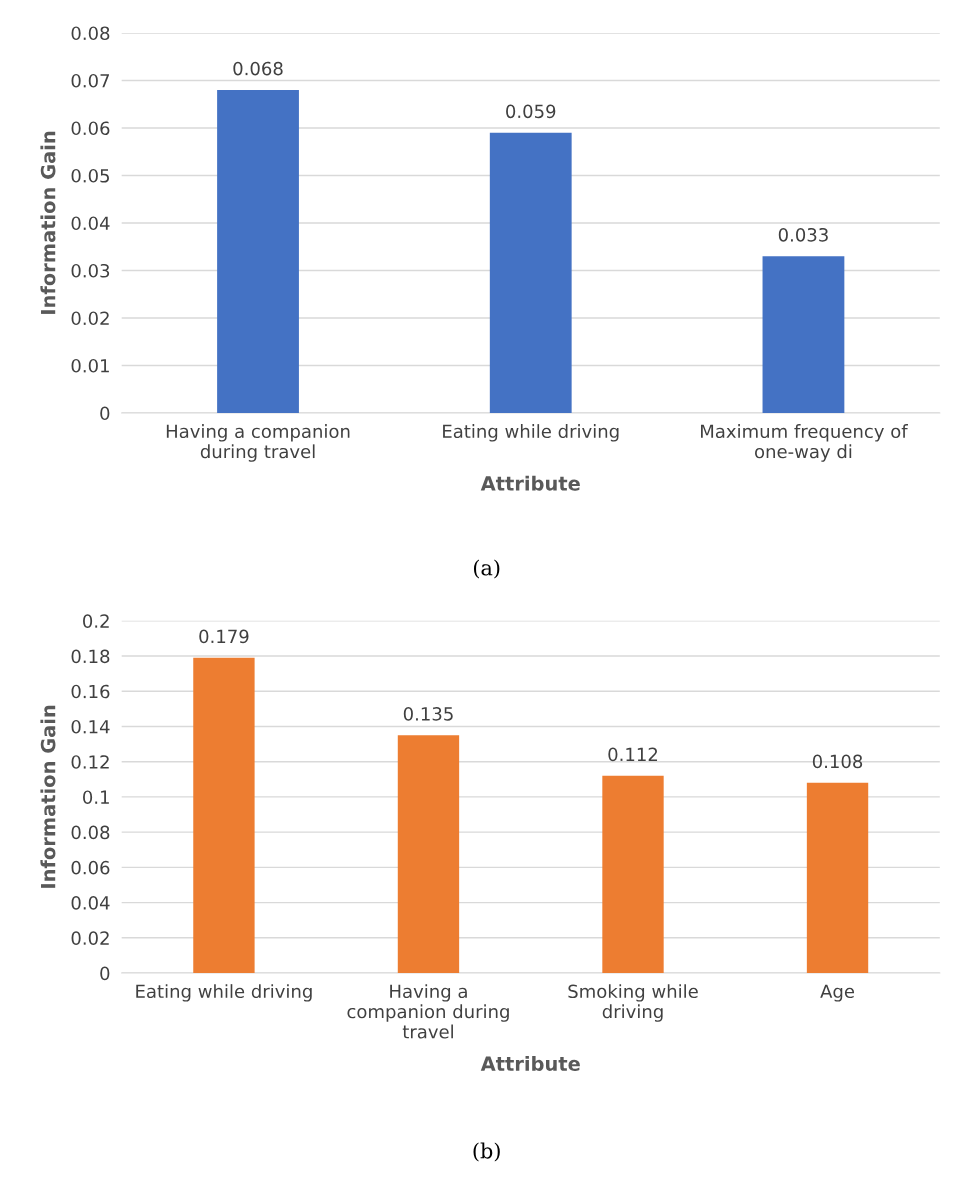  Describe the element at coordinates (90, 270) in the screenshot. I see `y-tick-label: 0.03` at that location.